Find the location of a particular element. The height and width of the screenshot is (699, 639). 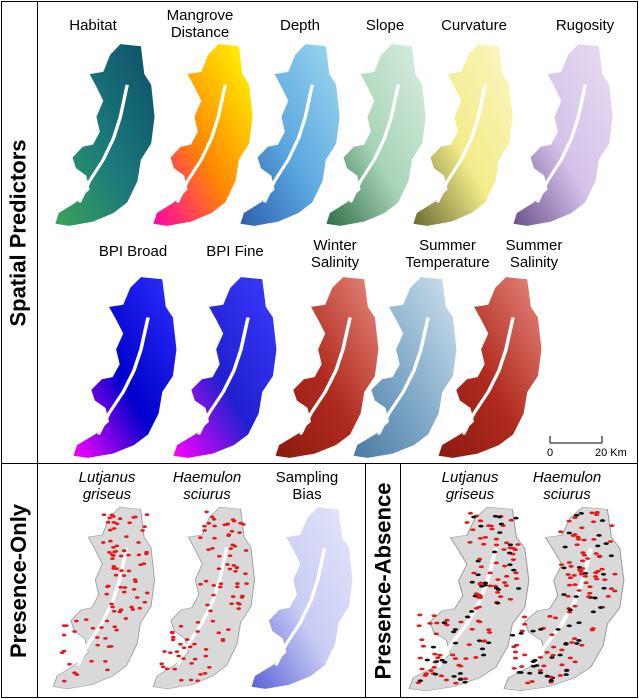

scale-bar is located at coordinates (576, 440).